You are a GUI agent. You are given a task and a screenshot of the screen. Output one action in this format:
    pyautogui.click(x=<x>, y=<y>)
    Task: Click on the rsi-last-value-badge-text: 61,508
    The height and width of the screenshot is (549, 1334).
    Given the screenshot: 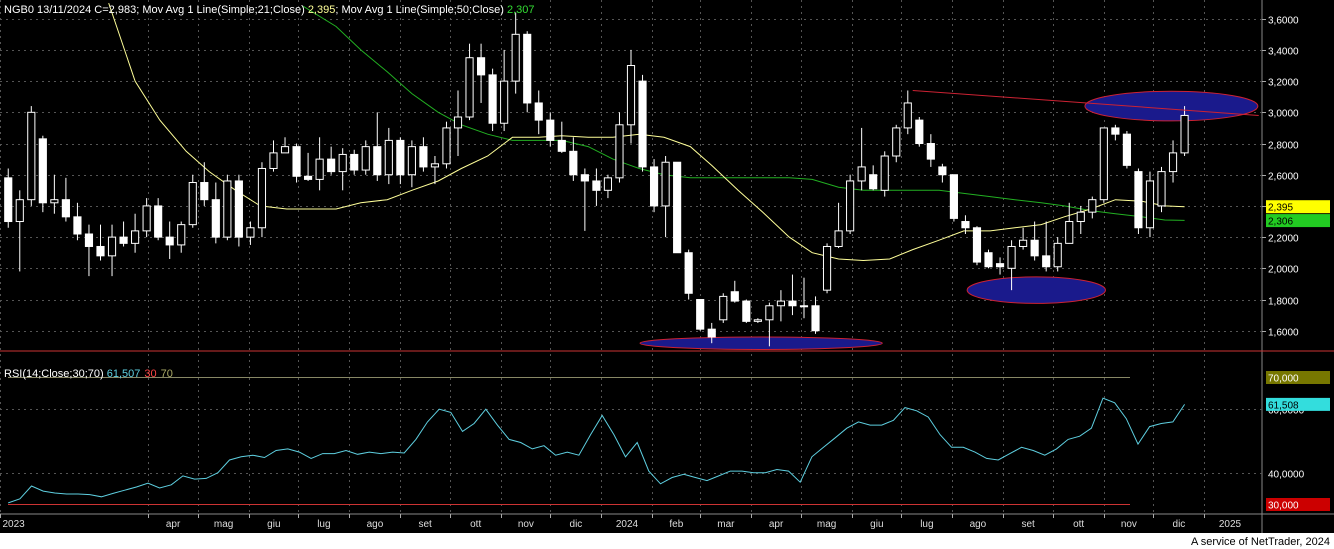 What is the action you would take?
    pyautogui.click(x=1283, y=405)
    